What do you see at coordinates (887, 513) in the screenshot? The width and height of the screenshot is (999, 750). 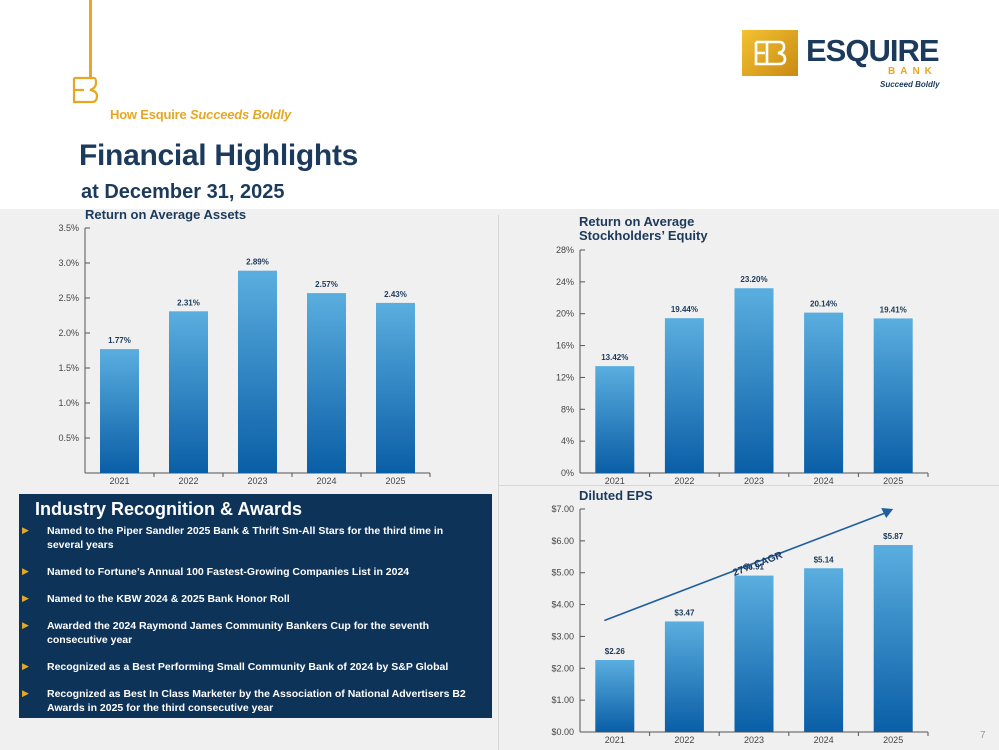 I see `eps-arrowhead-icon` at bounding box center [887, 513].